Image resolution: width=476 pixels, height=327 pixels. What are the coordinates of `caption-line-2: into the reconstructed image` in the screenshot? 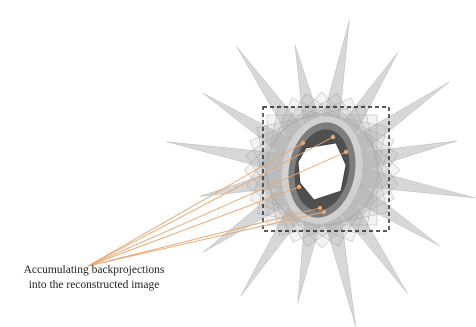 It's located at (94, 285).